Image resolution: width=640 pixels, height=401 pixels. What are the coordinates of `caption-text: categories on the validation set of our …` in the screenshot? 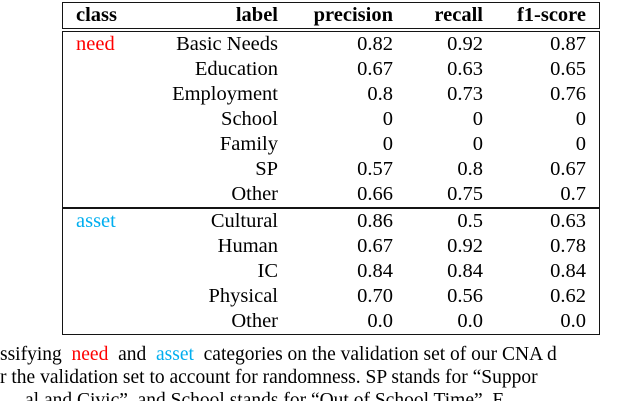 It's located at (377, 354).